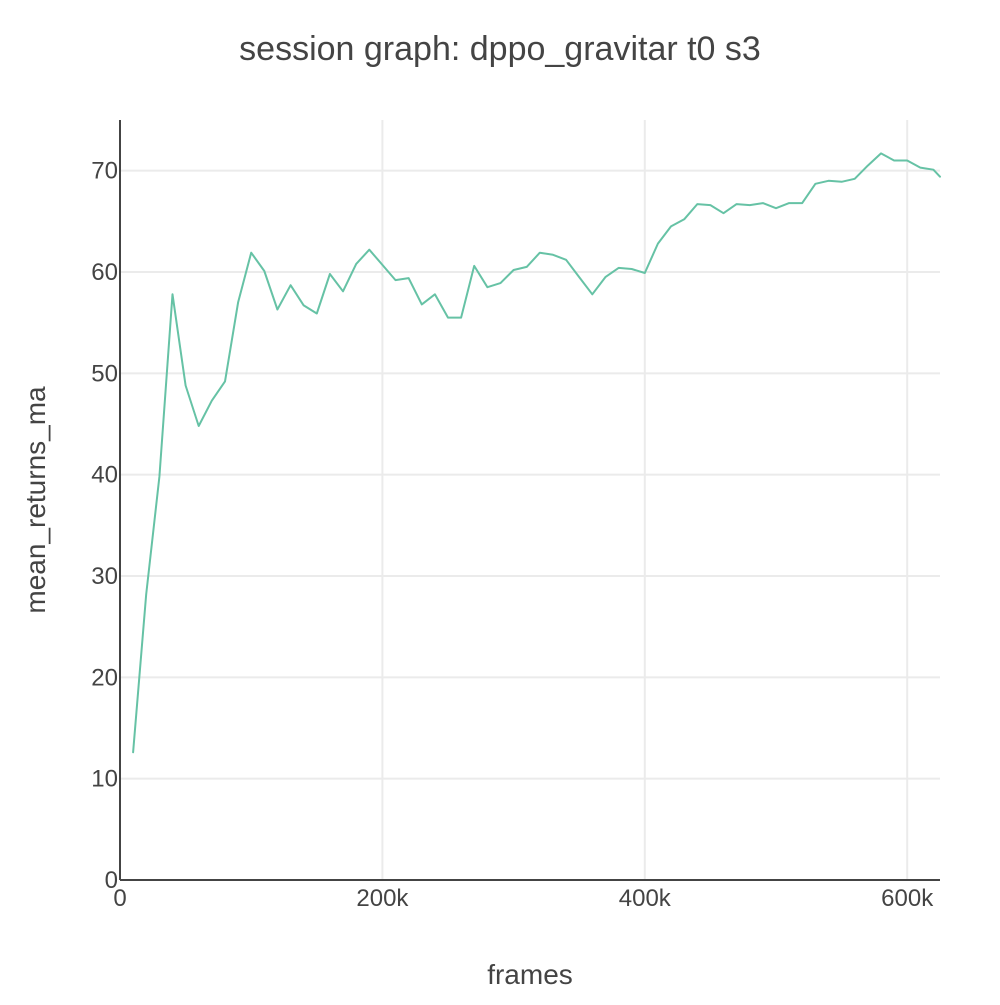 The image size is (1000, 1005). Describe the element at coordinates (35, 500) in the screenshot. I see `y-axis-title: mean_returns_ma` at that location.